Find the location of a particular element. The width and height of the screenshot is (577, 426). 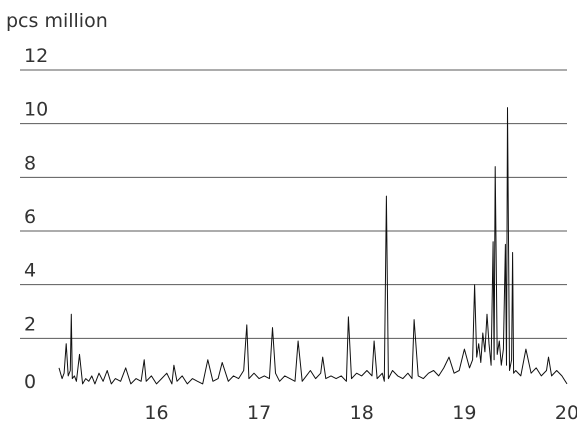

y-tick-label: 12 is located at coordinates (36, 56).